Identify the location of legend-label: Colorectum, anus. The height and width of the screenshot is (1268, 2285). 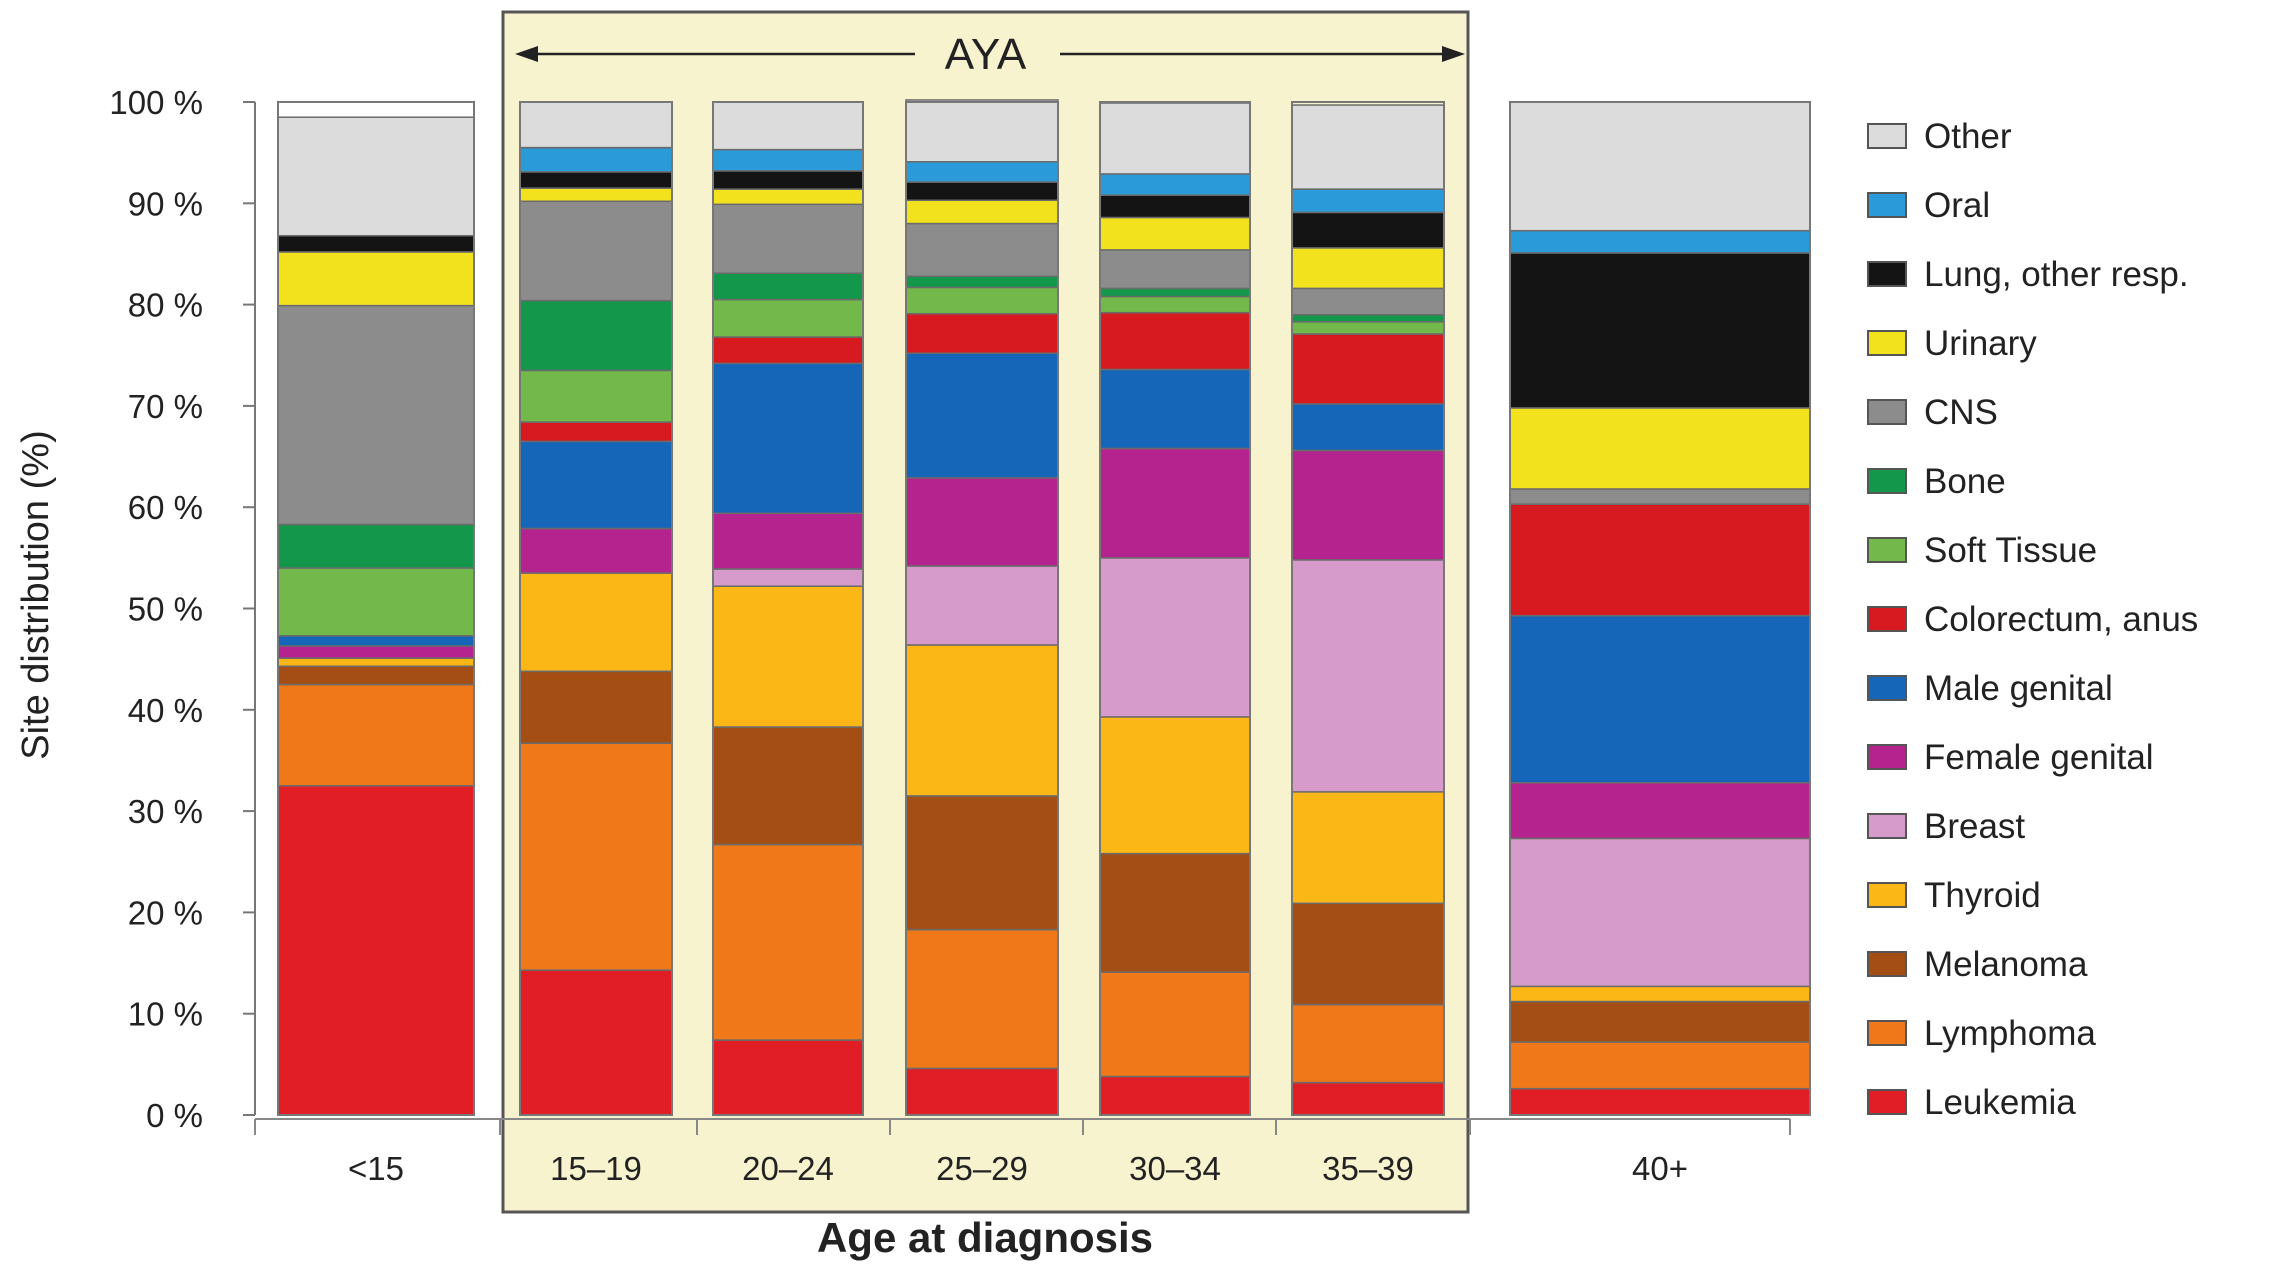
(2061, 619).